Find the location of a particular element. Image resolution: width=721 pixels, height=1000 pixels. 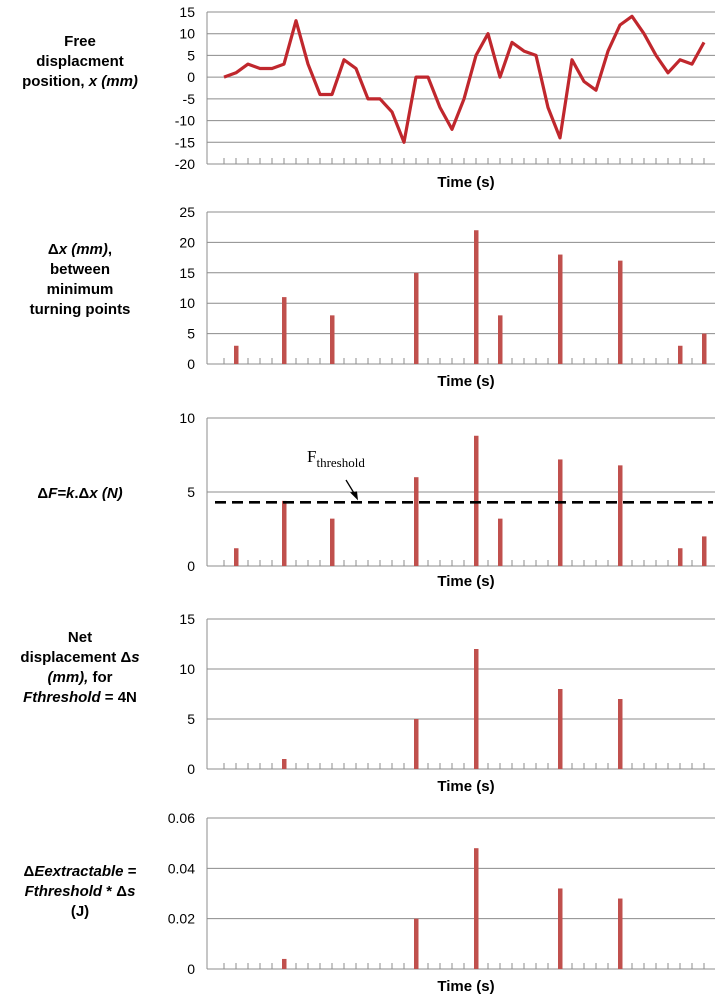

y-tick-label: 0.06 is located at coordinates (181, 818).